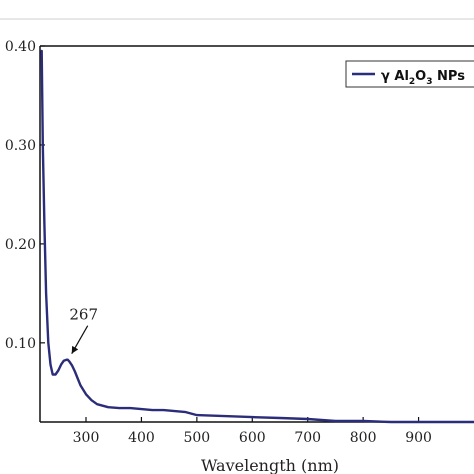  What do you see at coordinates (20, 47) in the screenshot?
I see `y-tick-label: 0.40` at bounding box center [20, 47].